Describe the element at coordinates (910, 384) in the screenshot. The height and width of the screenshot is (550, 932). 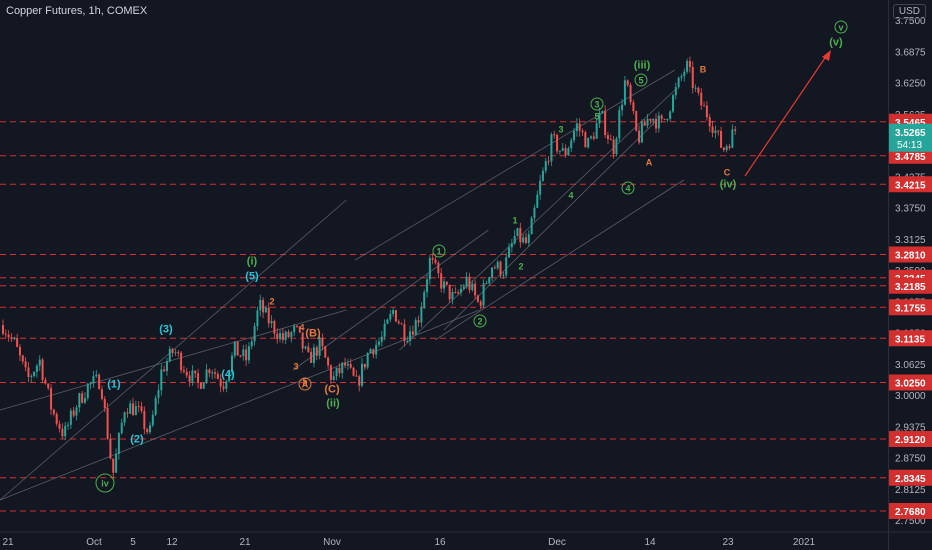
I see `level-tag-label: 3.0250` at that location.